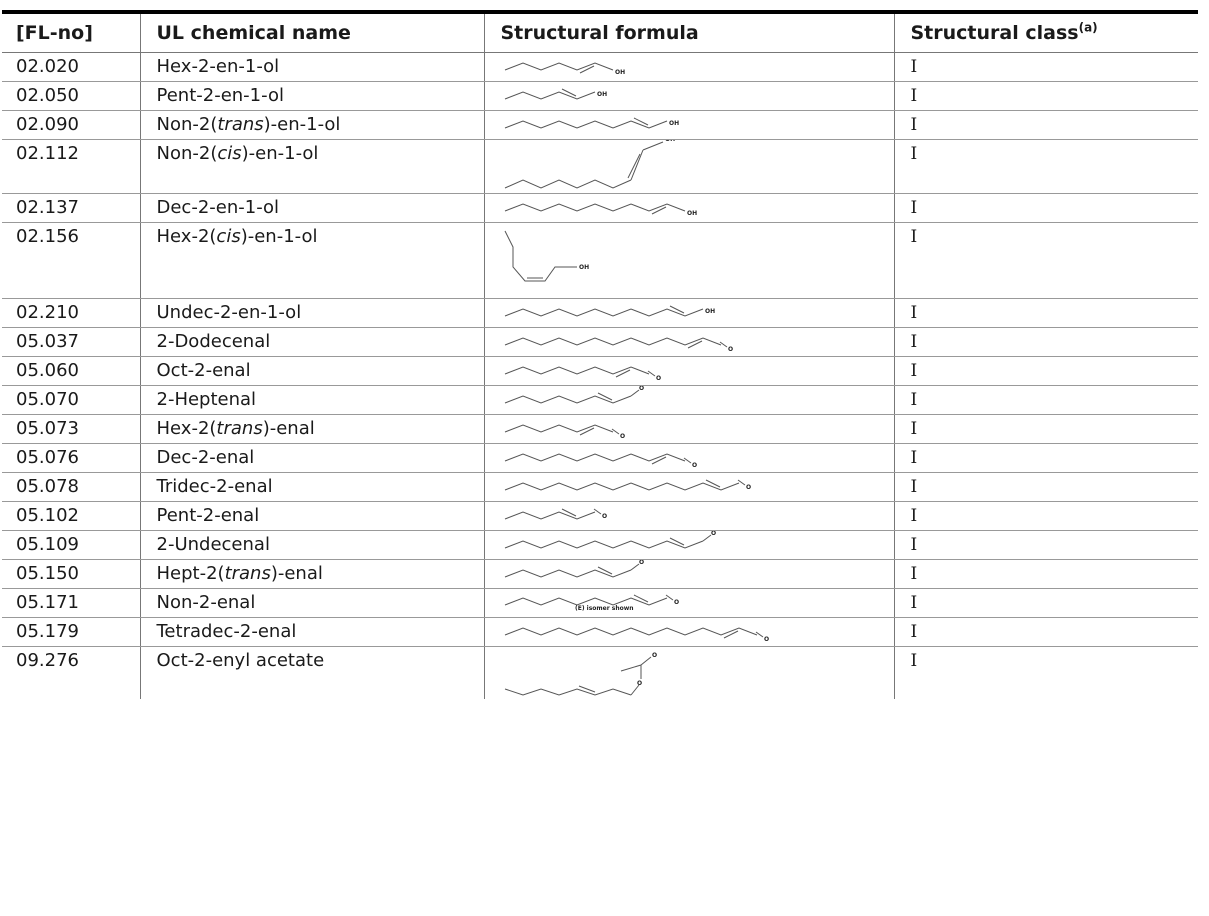 This screenshot has height=916, width=1209. Describe the element at coordinates (564, 432) in the screenshot. I see `hex-2-trans-enal-structure: O` at that location.